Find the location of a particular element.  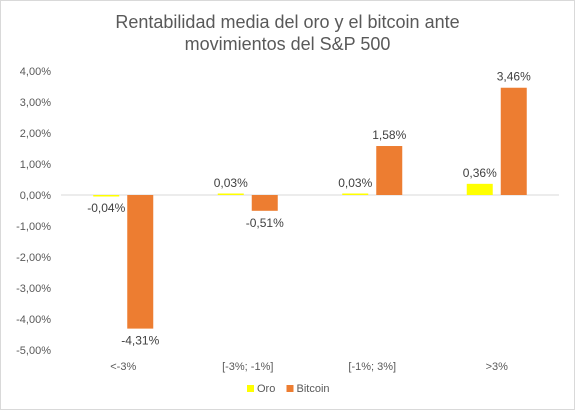

x-tick-label: >3% is located at coordinates (497, 367).